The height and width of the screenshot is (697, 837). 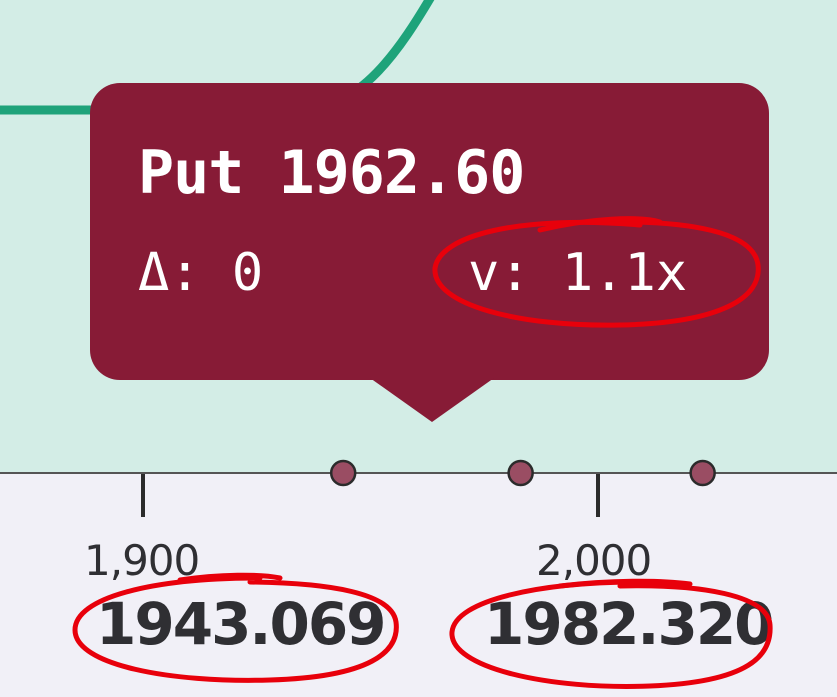 What do you see at coordinates (143, 495) in the screenshot?
I see `x-tick-1900` at bounding box center [143, 495].